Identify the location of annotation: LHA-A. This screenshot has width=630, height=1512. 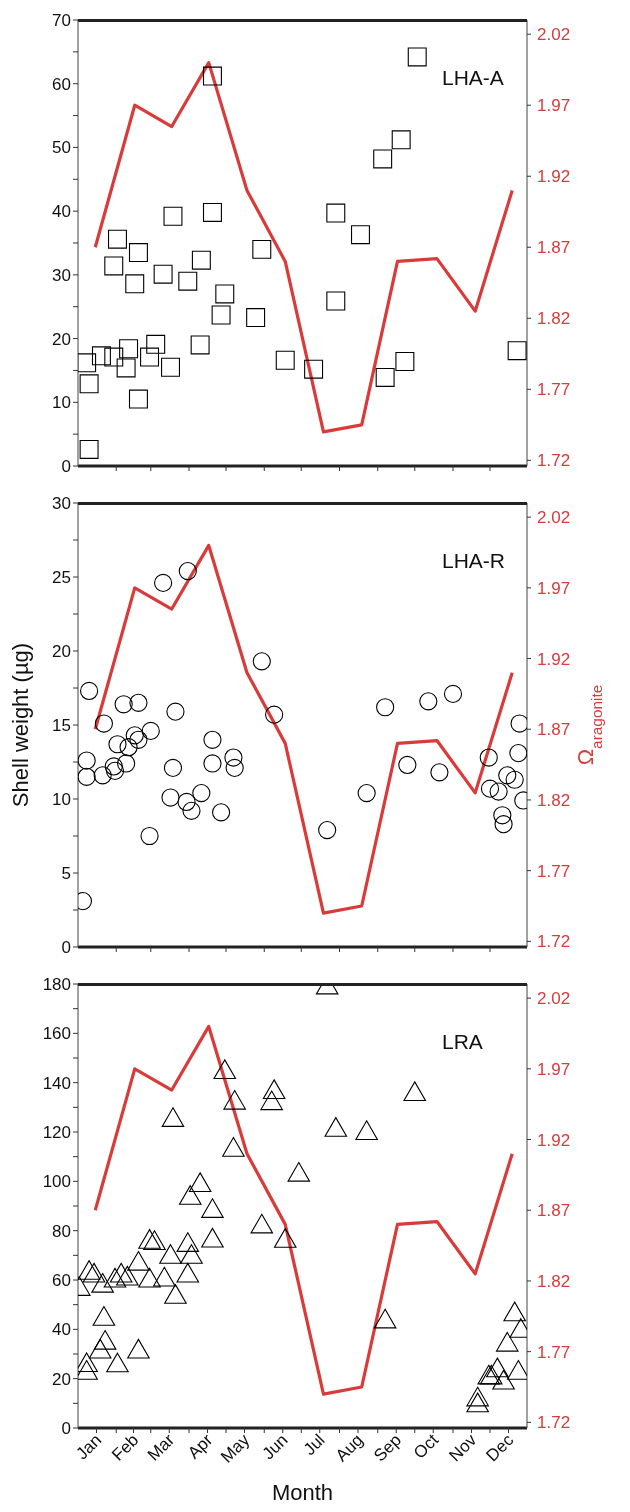
(473, 78).